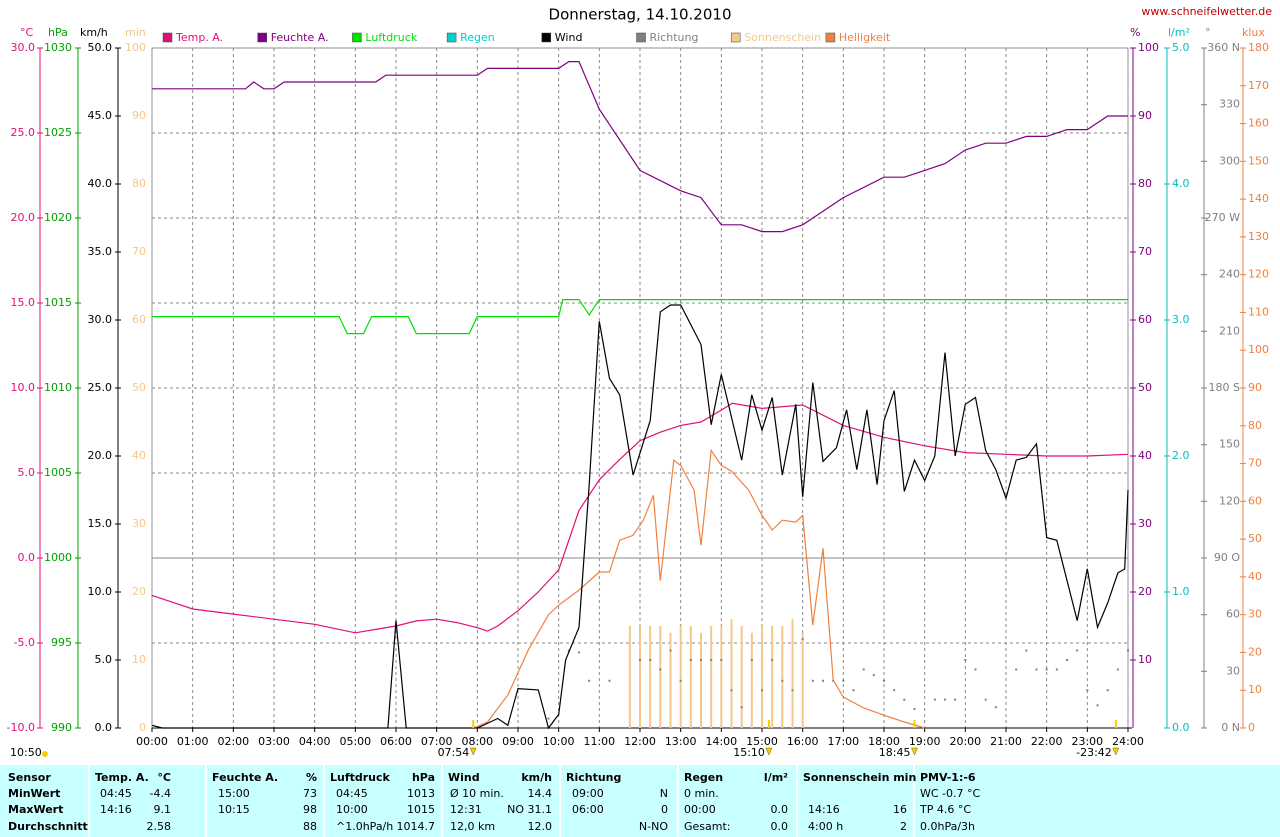 This screenshot has width=1280, height=837. I want to click on x-tick-label: 16:00, so click(803, 741).